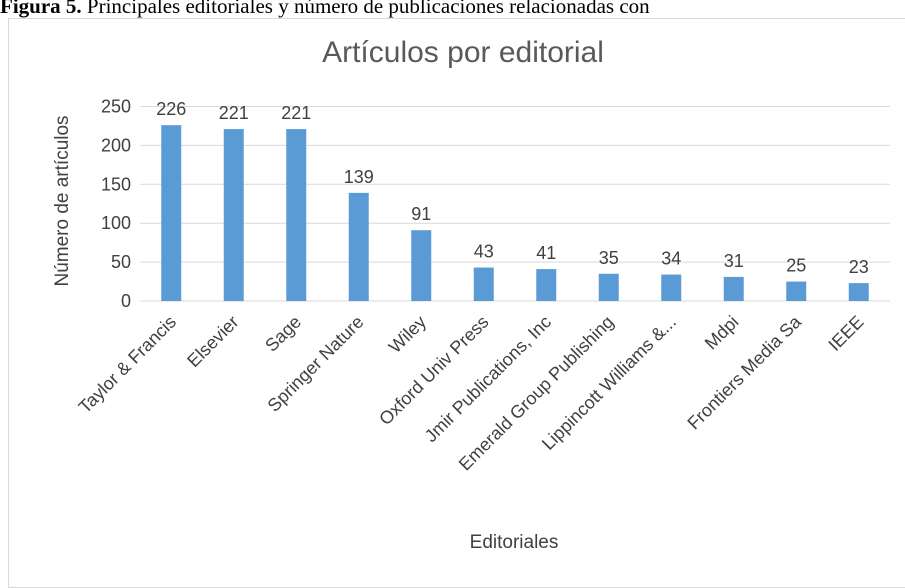  I want to click on x-tick-label: Wiley, so click(407, 334).